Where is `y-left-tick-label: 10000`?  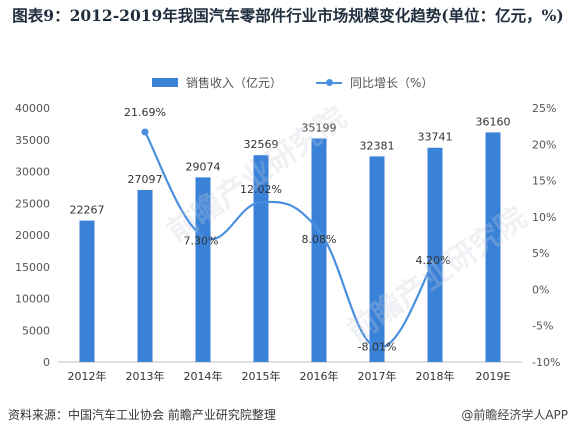 y-left-tick-label: 10000 is located at coordinates (32, 299).